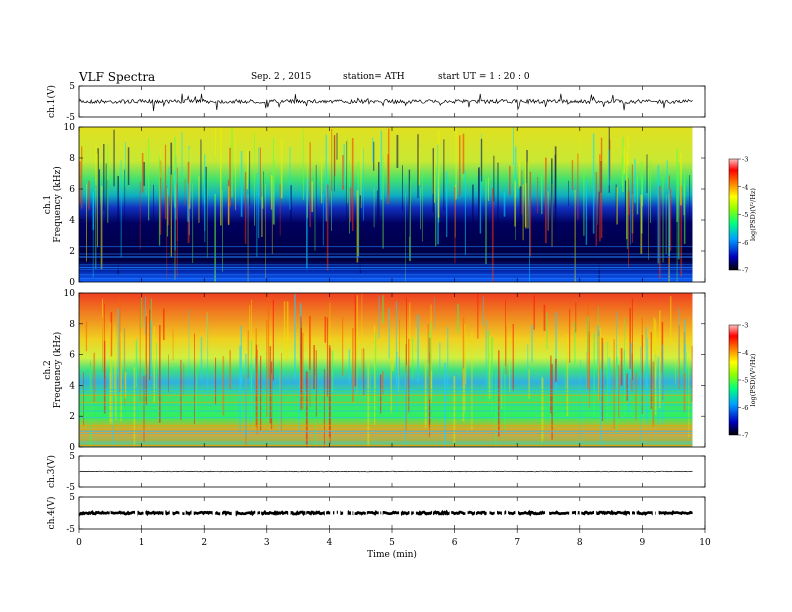 The width and height of the screenshot is (792, 612). Describe the element at coordinates (386, 257) in the screenshot. I see `ch1-spectrogram-tone` at that location.